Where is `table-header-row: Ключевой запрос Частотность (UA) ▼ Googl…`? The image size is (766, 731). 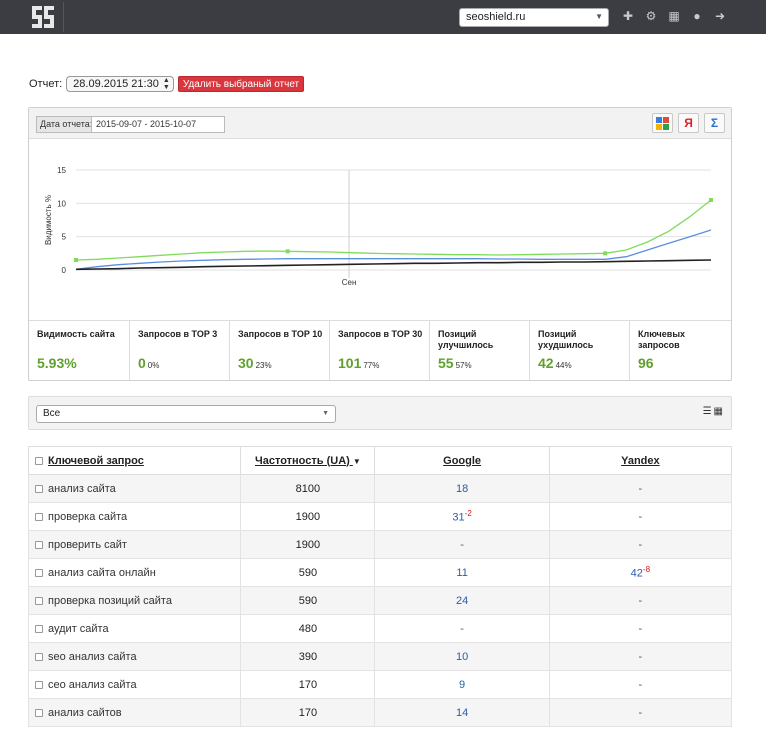 table-header-row: Ключевой запрос Частотность (UA) ▼ Googl… is located at coordinates (380, 460).